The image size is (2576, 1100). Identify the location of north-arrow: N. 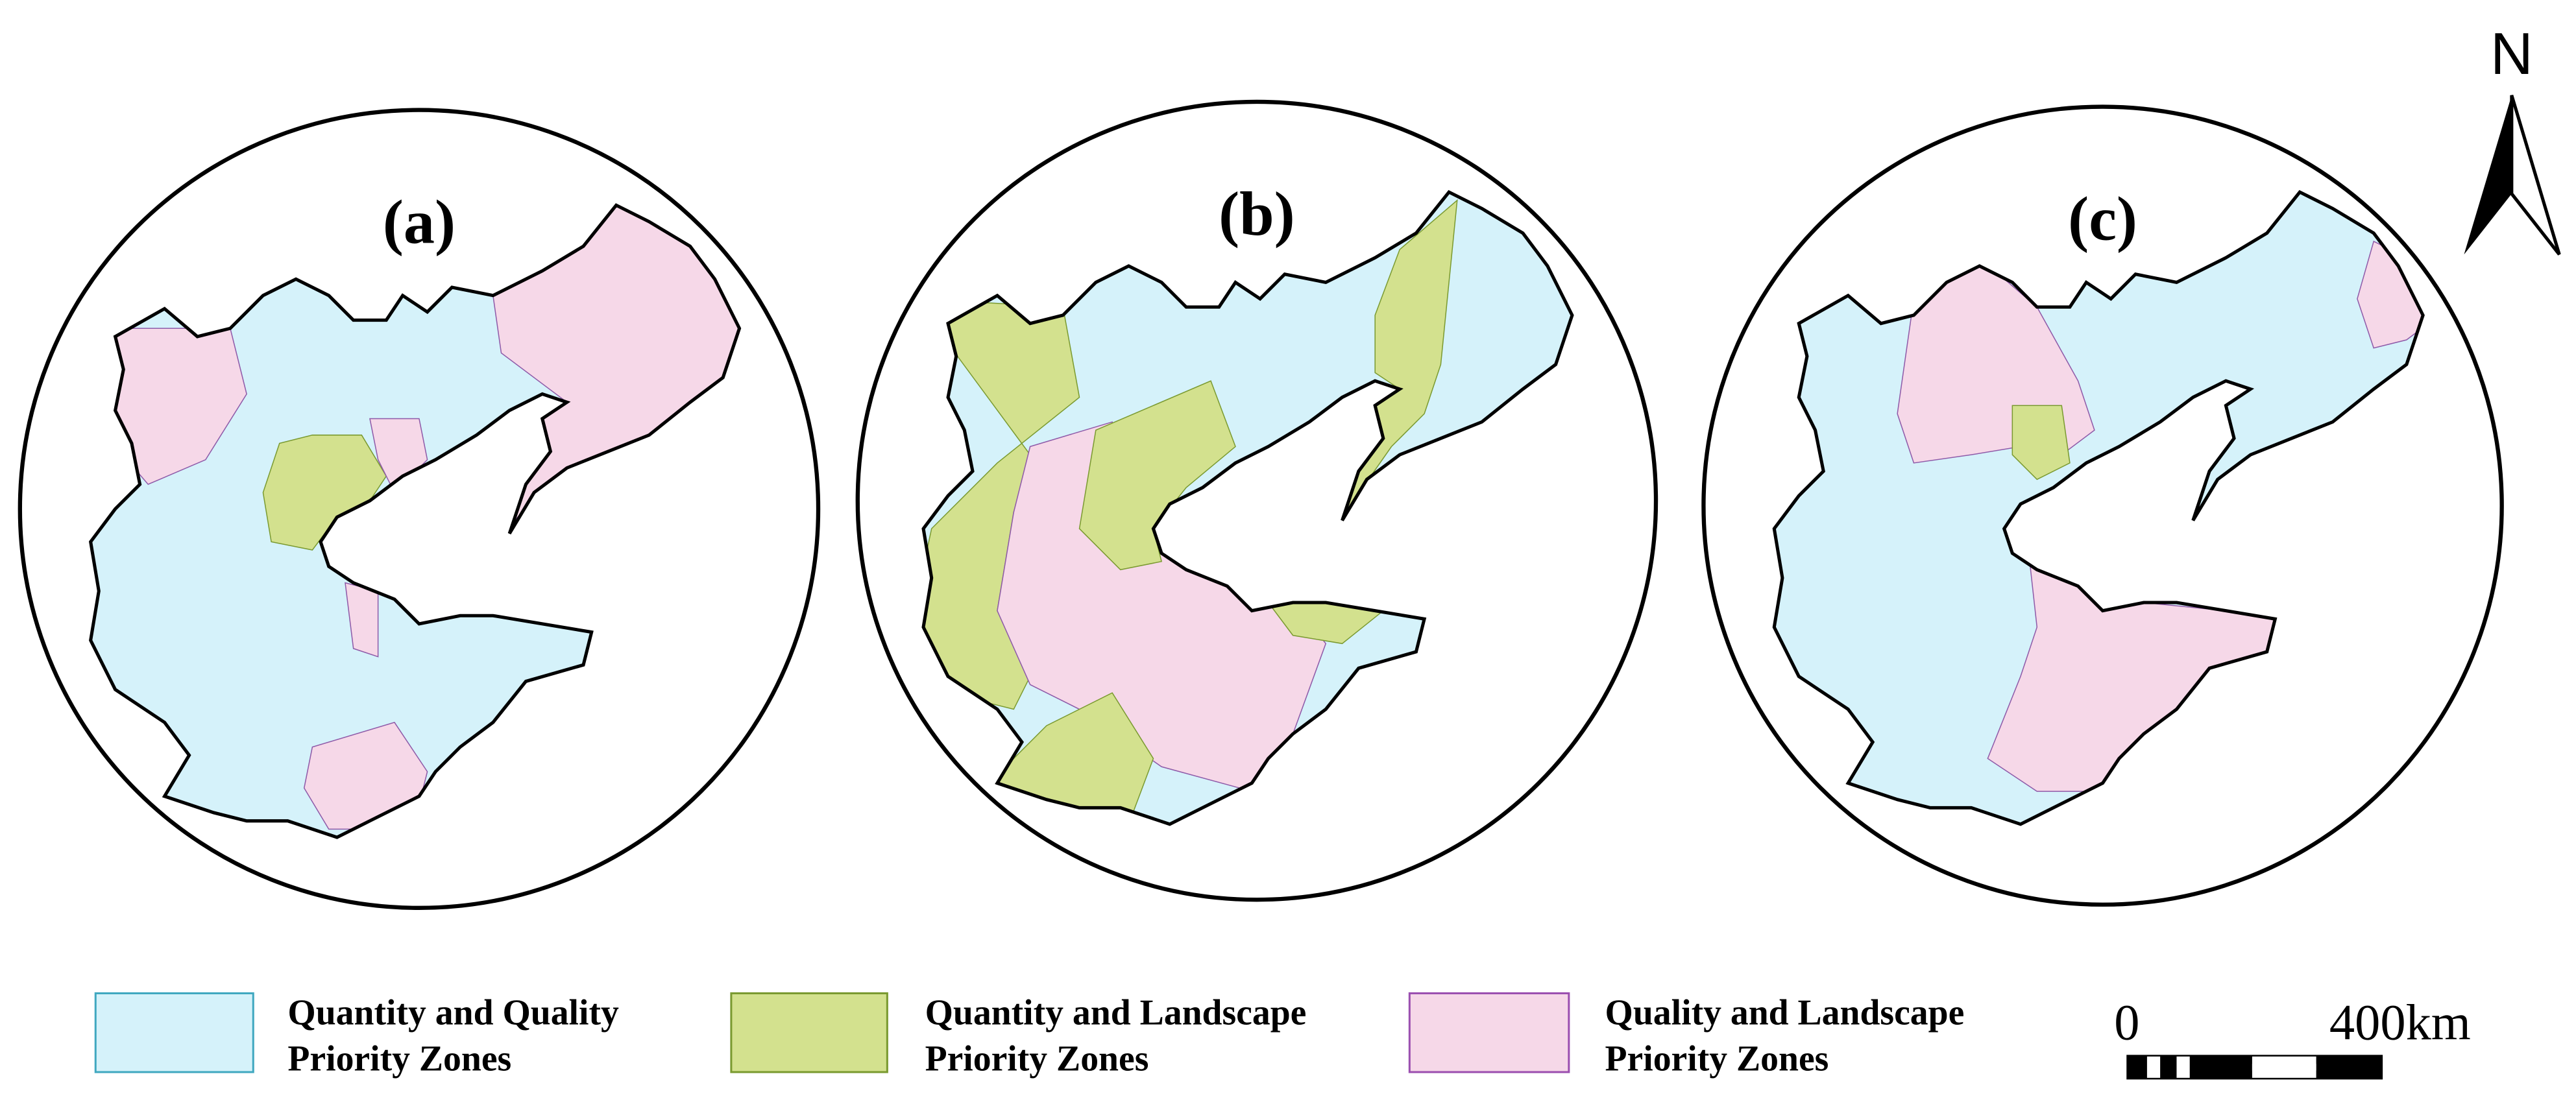
(2512, 138).